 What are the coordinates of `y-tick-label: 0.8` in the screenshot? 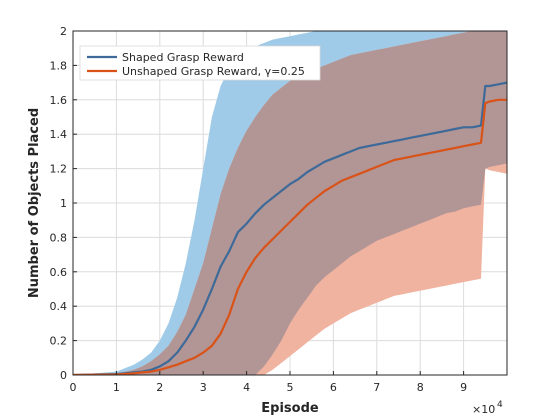 It's located at (59, 237).